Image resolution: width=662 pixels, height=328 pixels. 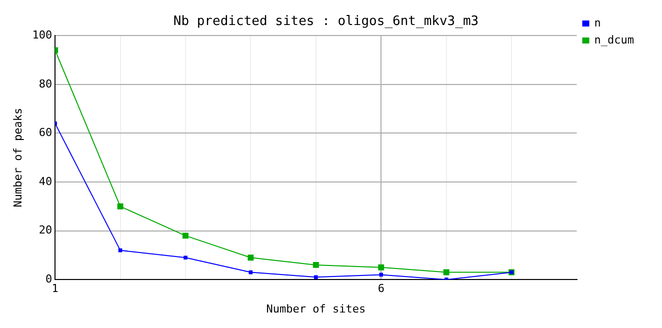 What do you see at coordinates (326, 22) in the screenshot?
I see `chart-title: Nb predicted sites : oligos_6nt_mkv3_m3` at bounding box center [326, 22].